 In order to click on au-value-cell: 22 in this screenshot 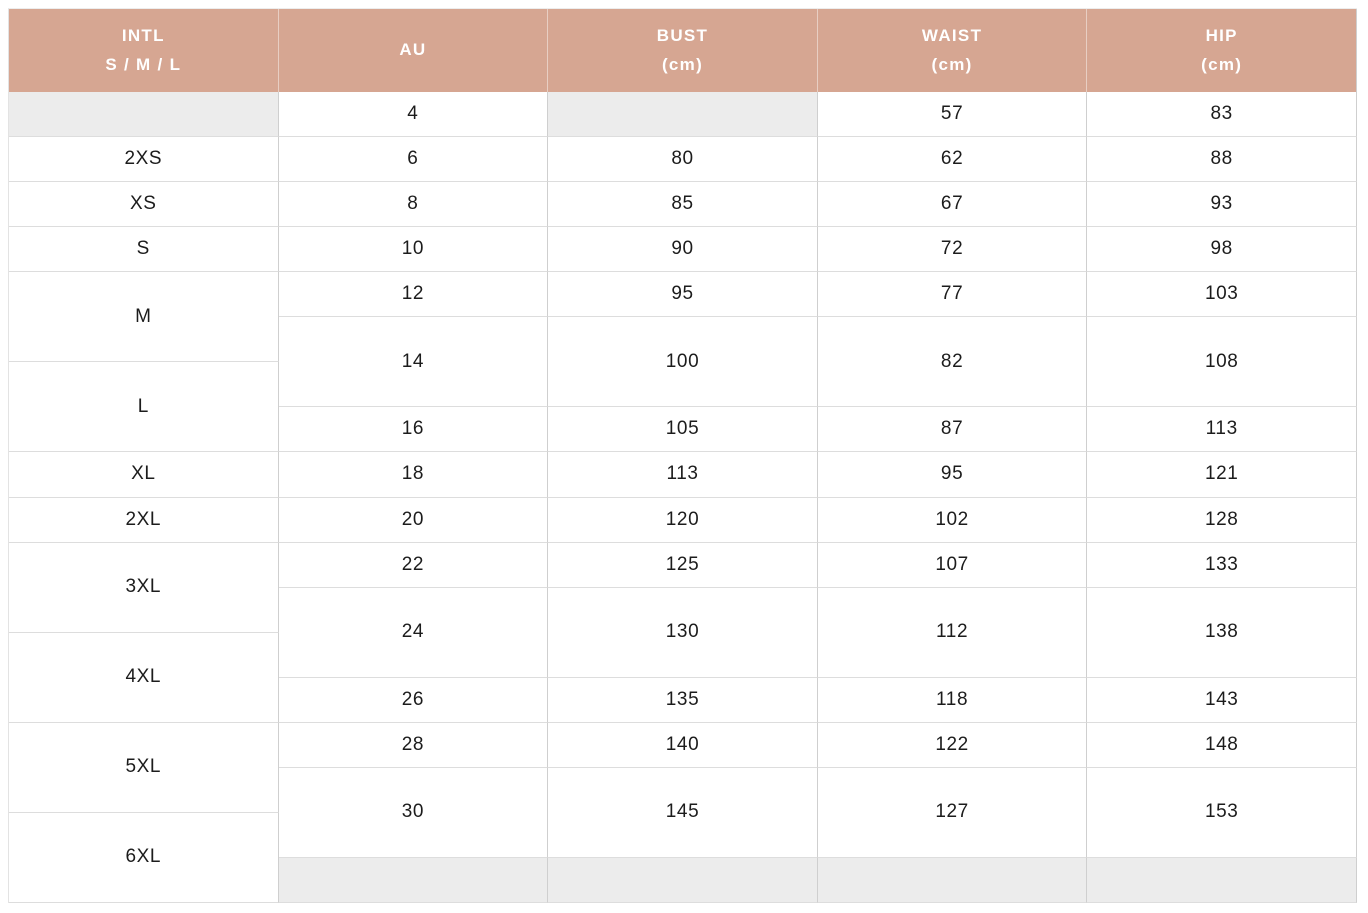, I will do `click(413, 565)`.